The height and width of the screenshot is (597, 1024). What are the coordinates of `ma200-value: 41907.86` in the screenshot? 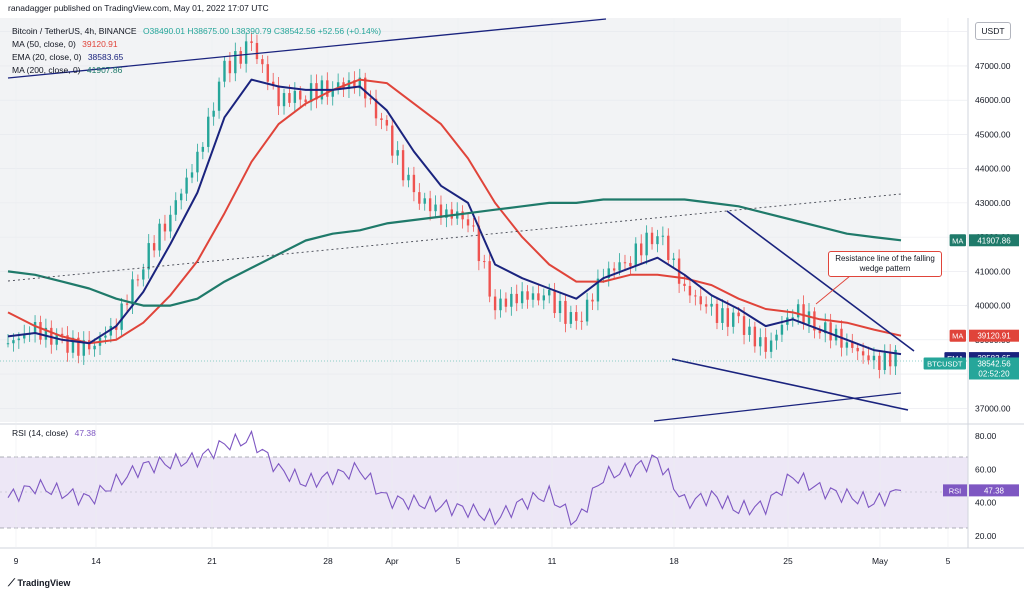 It's located at (104, 70).